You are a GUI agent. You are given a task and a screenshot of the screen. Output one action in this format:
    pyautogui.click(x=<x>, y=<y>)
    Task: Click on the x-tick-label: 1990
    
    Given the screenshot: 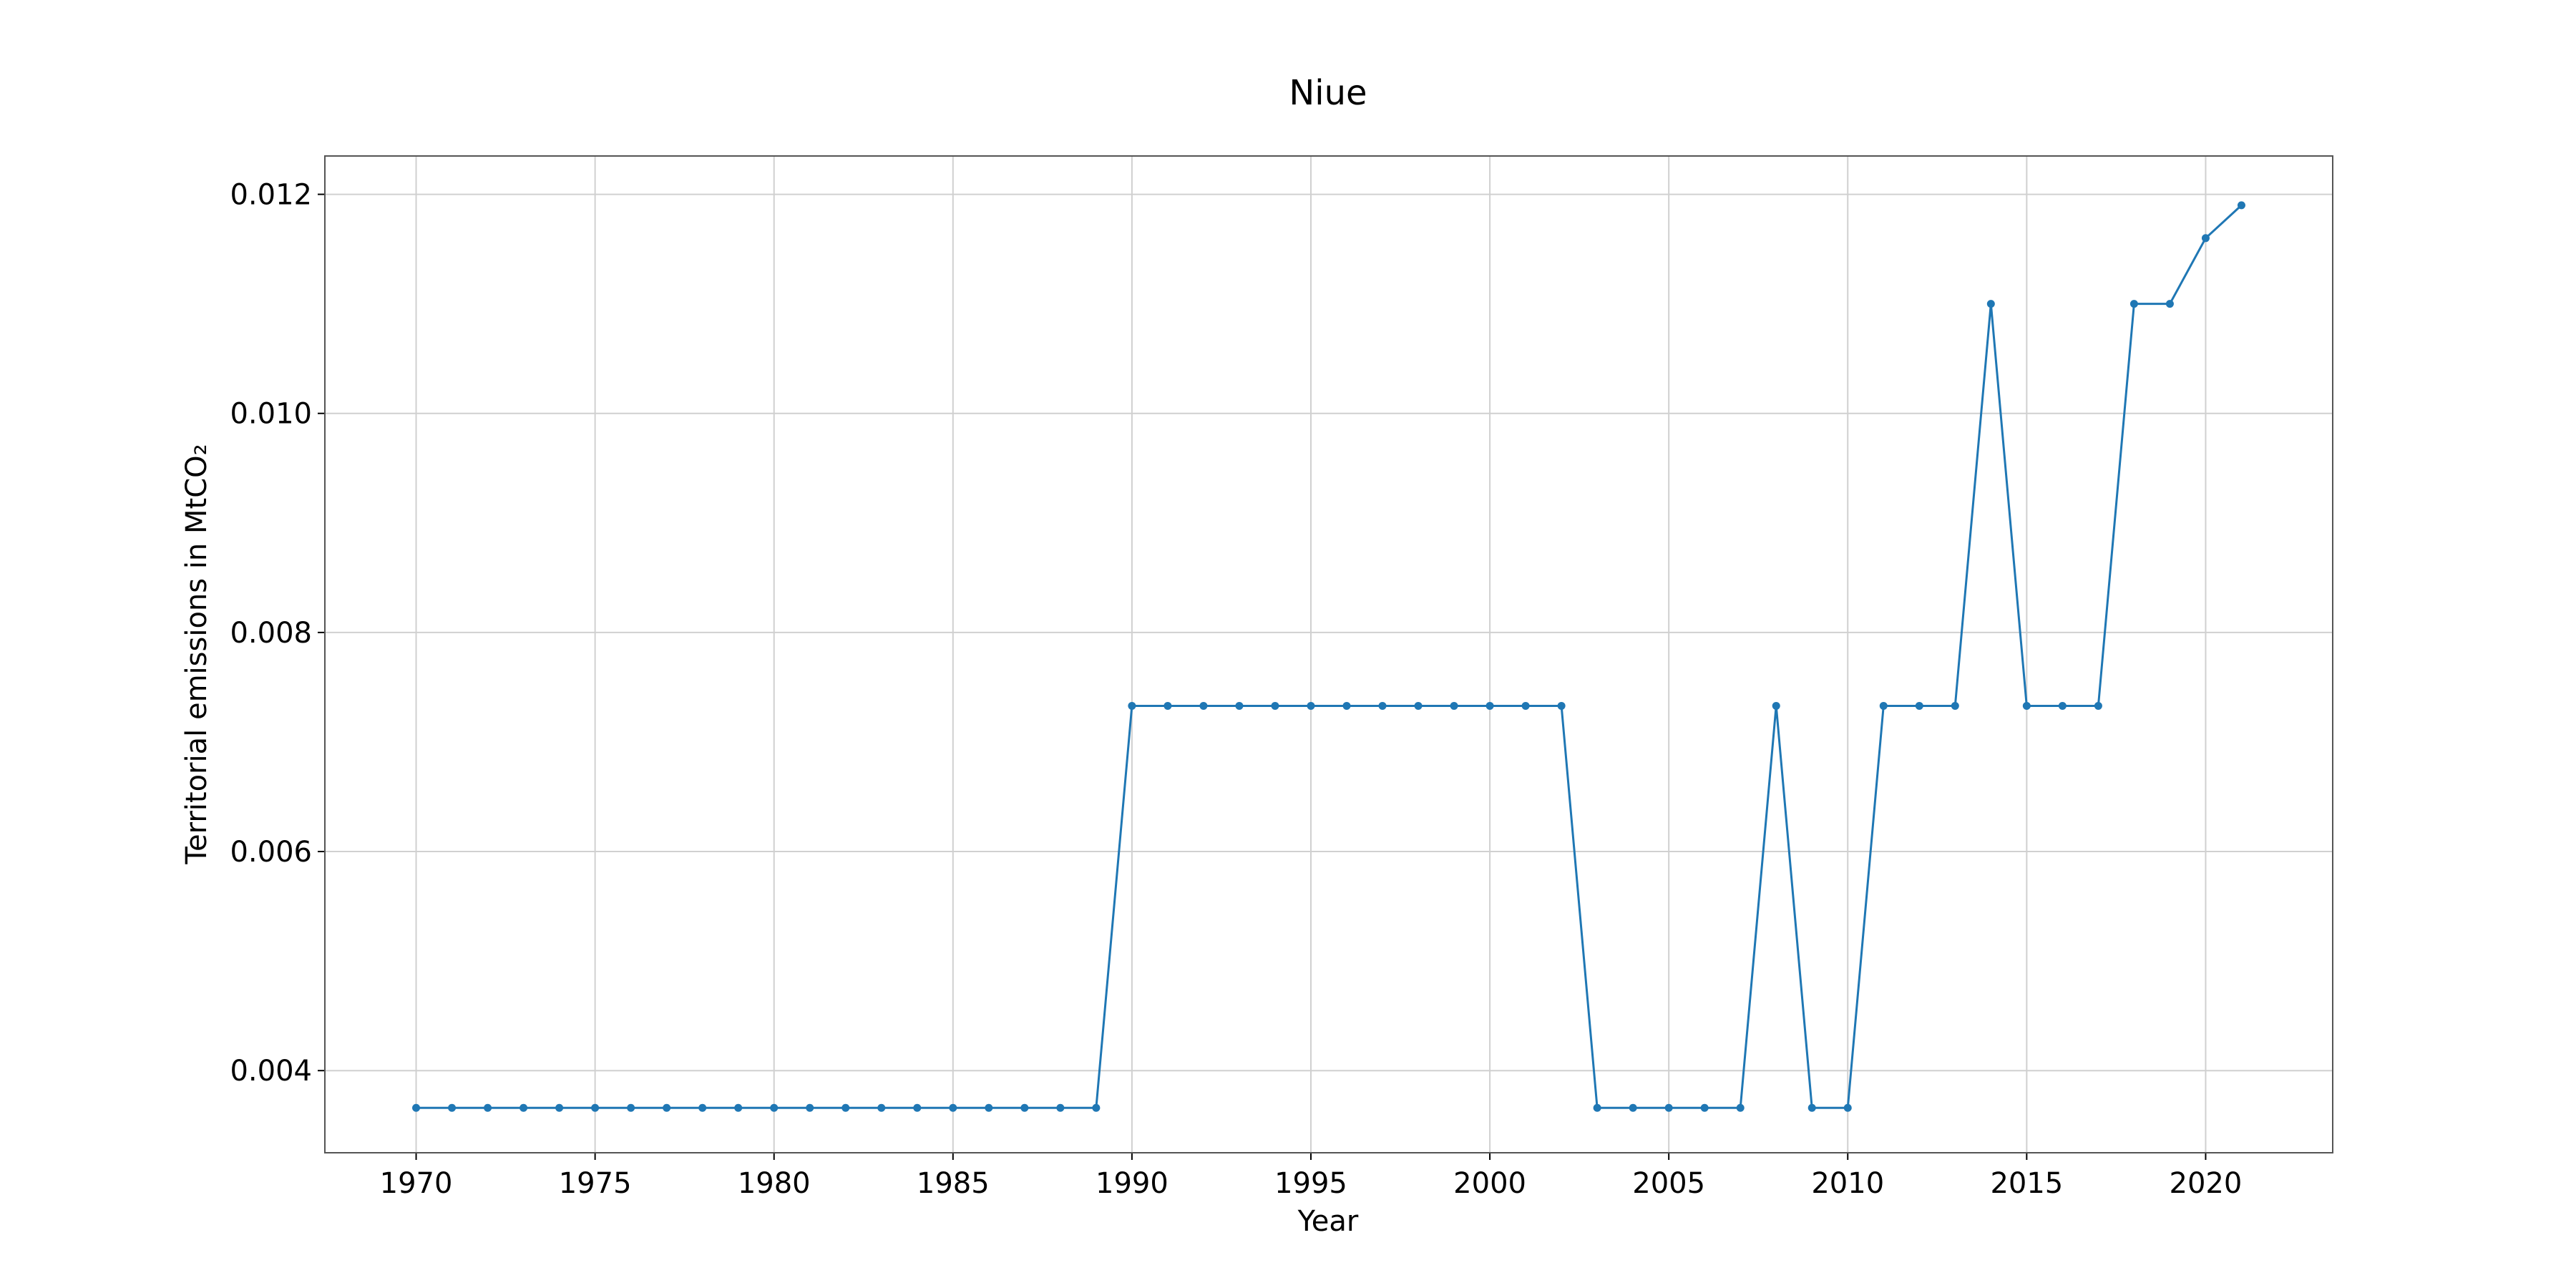 What is the action you would take?
    pyautogui.click(x=1132, y=1183)
    